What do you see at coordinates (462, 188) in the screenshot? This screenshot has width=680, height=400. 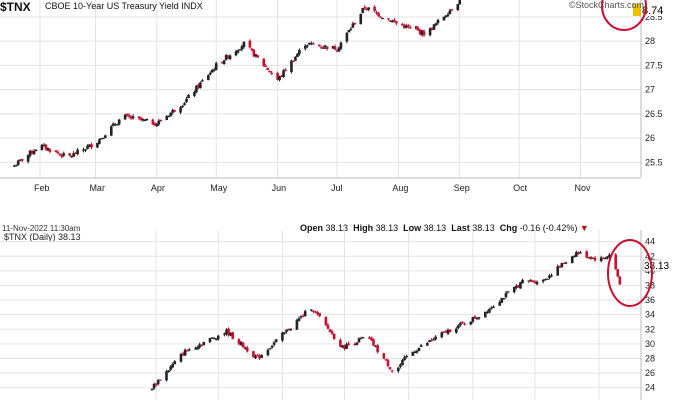 I see `x-tick-label: Sep` at bounding box center [462, 188].